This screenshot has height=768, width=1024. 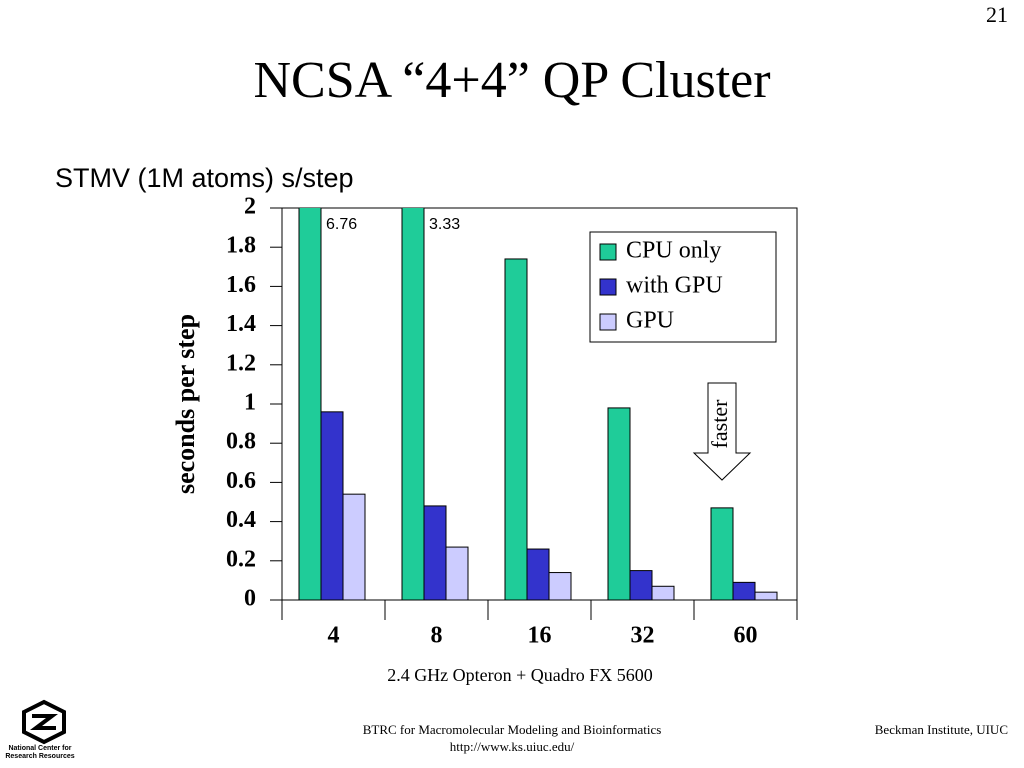 I want to click on logo-text: Research Resources, so click(x=39, y=756).